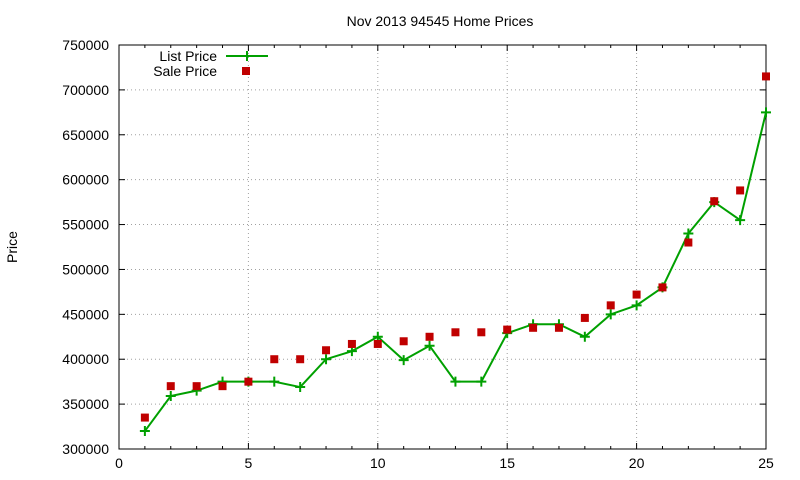 This screenshot has height=480, width=800. What do you see at coordinates (119, 463) in the screenshot?
I see `x-tick-label: 0` at bounding box center [119, 463].